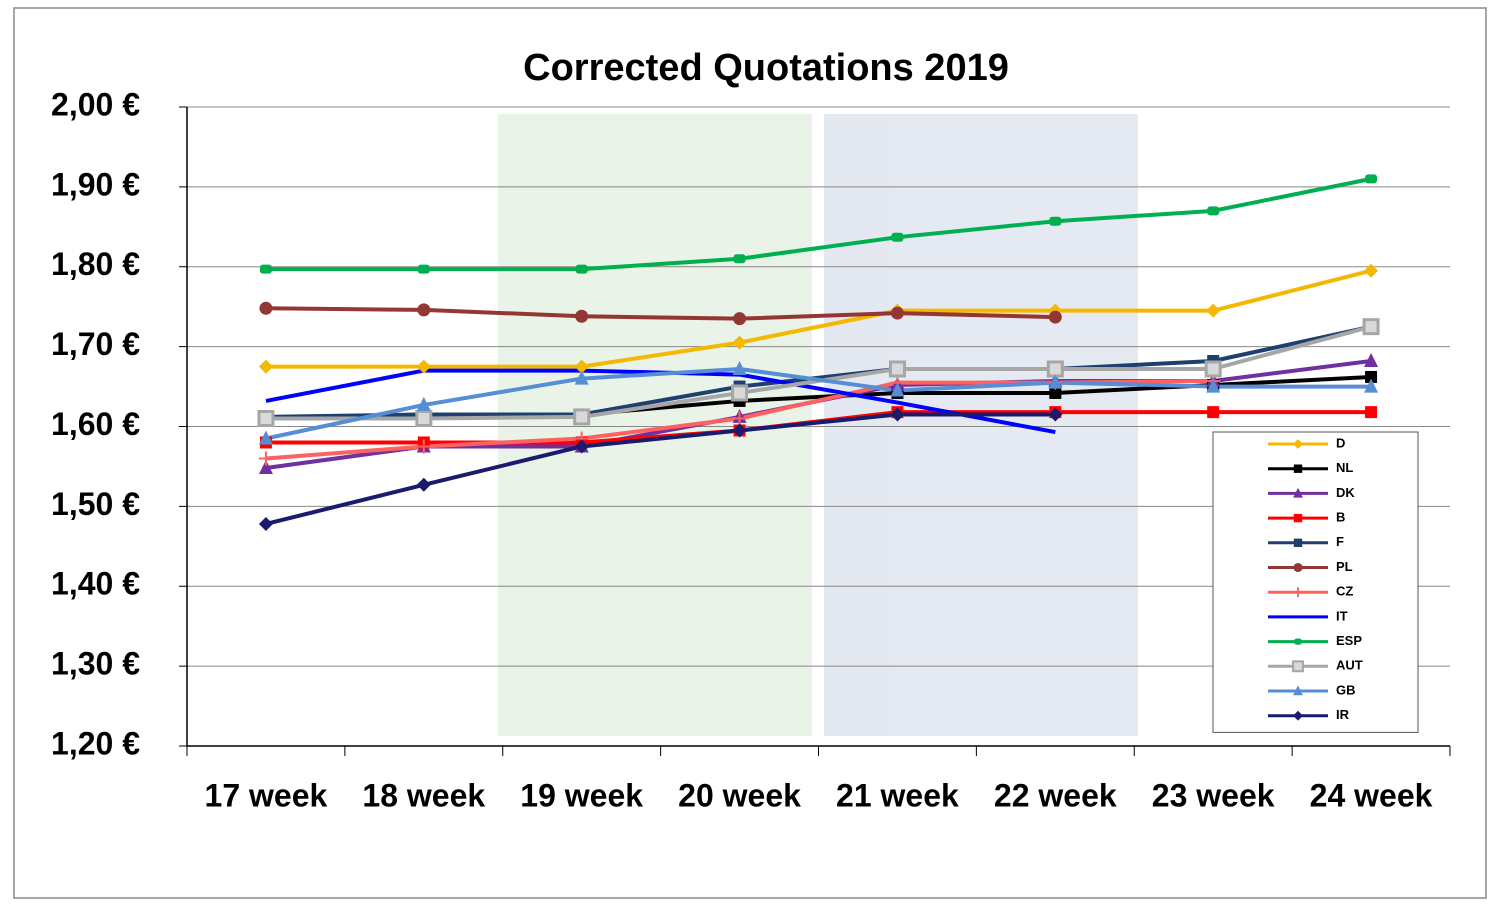  I want to click on y-tick-label: 1,80 €, so click(95, 264).